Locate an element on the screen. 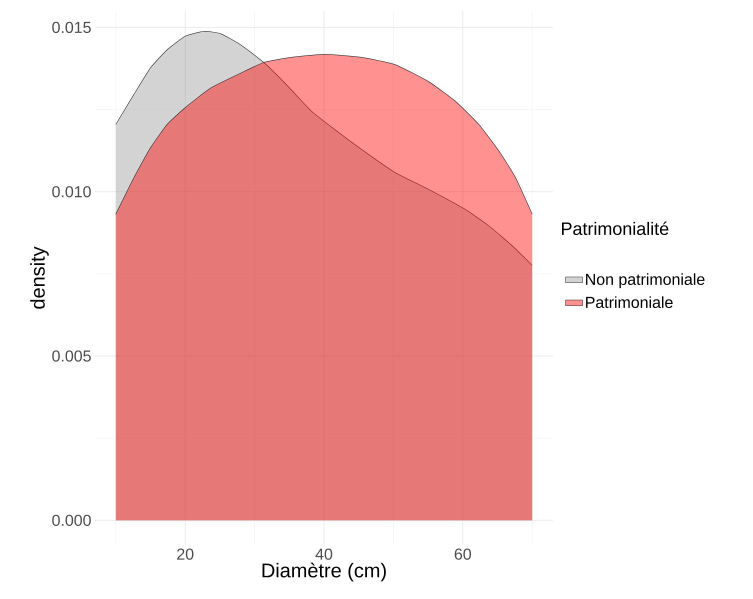 This screenshot has height=599, width=753. y-tick-label: 0.005 is located at coordinates (71, 356).